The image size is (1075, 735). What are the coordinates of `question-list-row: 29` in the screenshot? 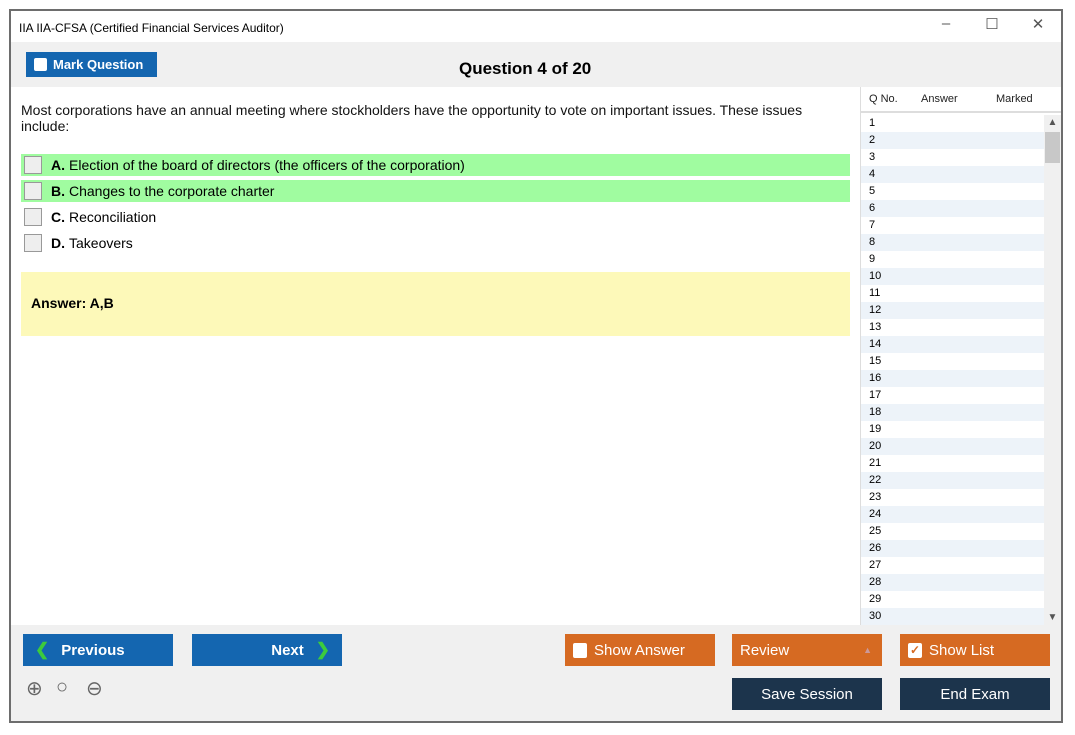 It's located at (875, 599).